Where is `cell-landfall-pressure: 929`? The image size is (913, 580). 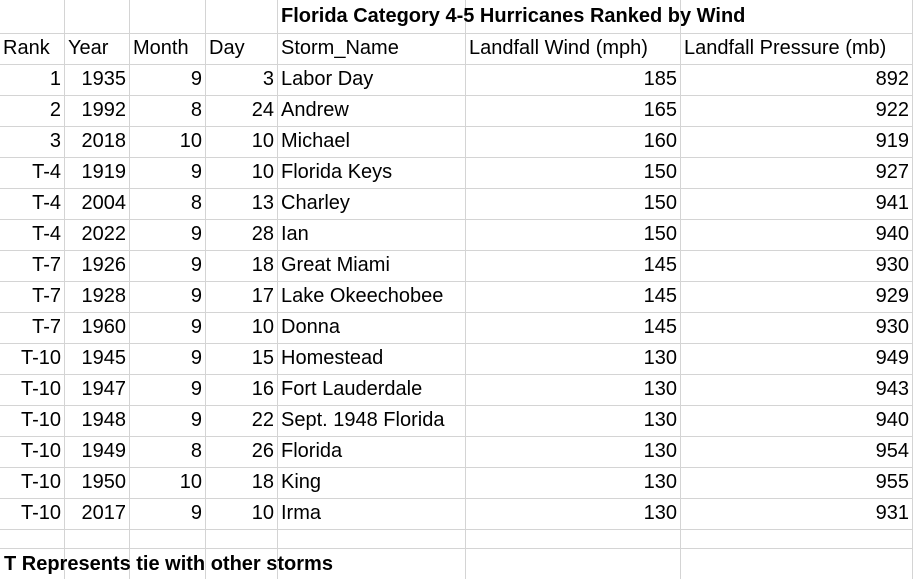 cell-landfall-pressure: 929 is located at coordinates (892, 296).